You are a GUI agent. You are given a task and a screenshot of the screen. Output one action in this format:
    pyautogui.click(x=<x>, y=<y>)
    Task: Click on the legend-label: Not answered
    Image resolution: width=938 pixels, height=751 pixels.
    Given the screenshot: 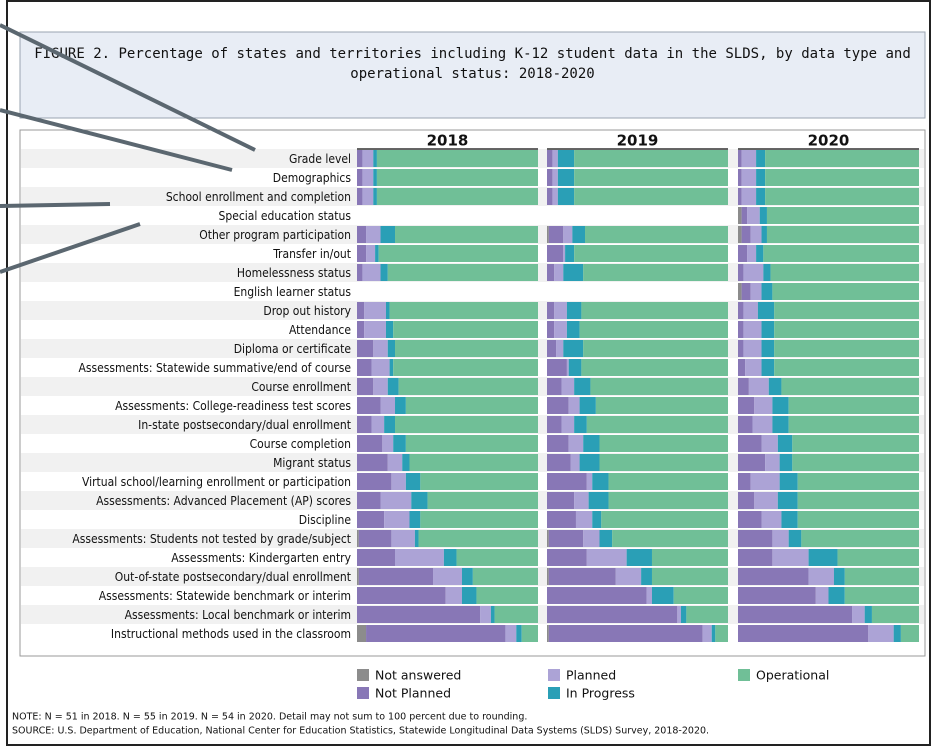 What is the action you would take?
    pyautogui.click(x=418, y=675)
    